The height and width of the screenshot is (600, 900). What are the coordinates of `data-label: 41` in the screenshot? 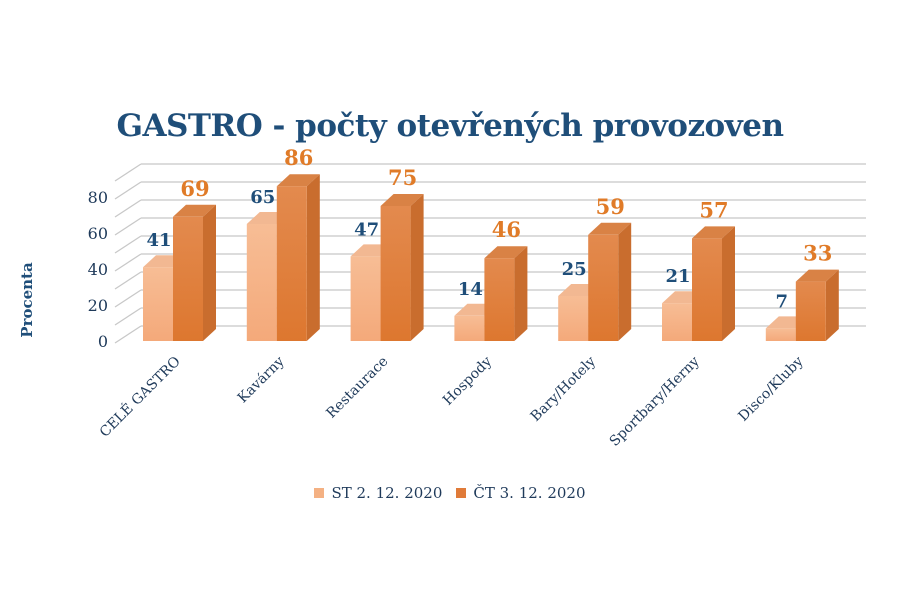 It's located at (158, 240).